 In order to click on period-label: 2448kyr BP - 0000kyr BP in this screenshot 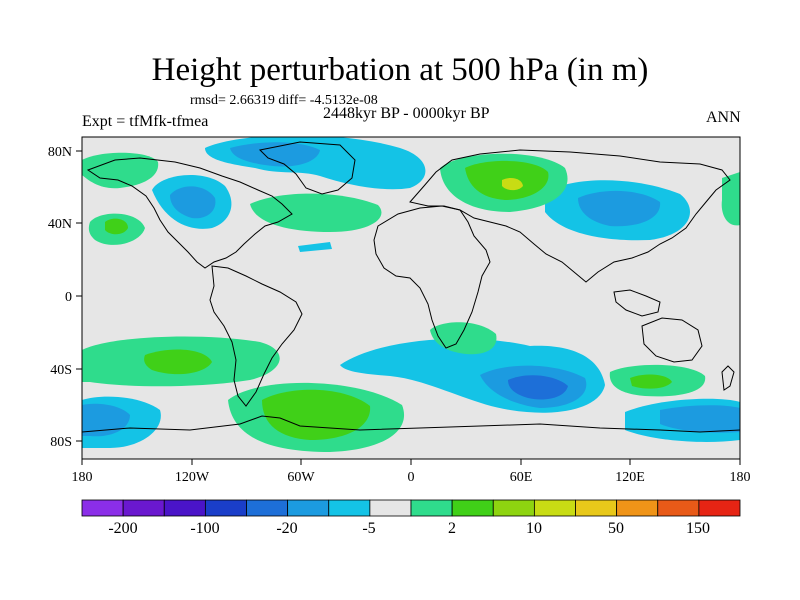, I will do `click(406, 113)`.